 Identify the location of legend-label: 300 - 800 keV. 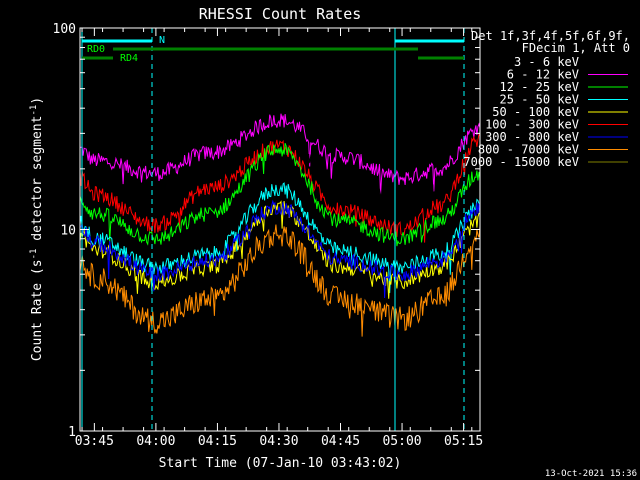
(532, 137).